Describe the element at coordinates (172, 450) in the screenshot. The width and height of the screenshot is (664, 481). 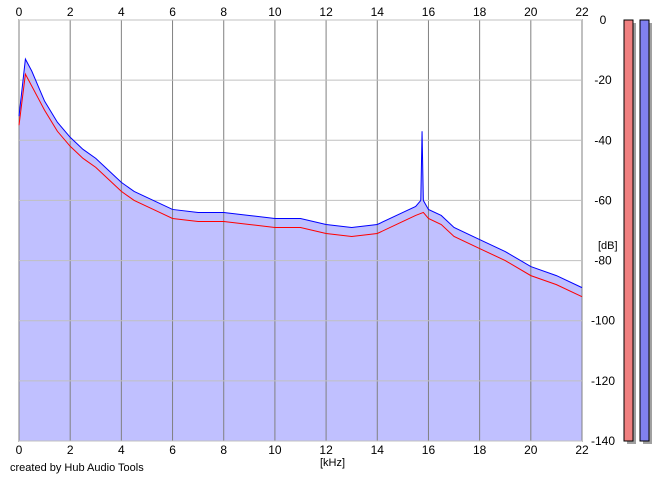
I see `x-tick-label-bottom: 6` at that location.